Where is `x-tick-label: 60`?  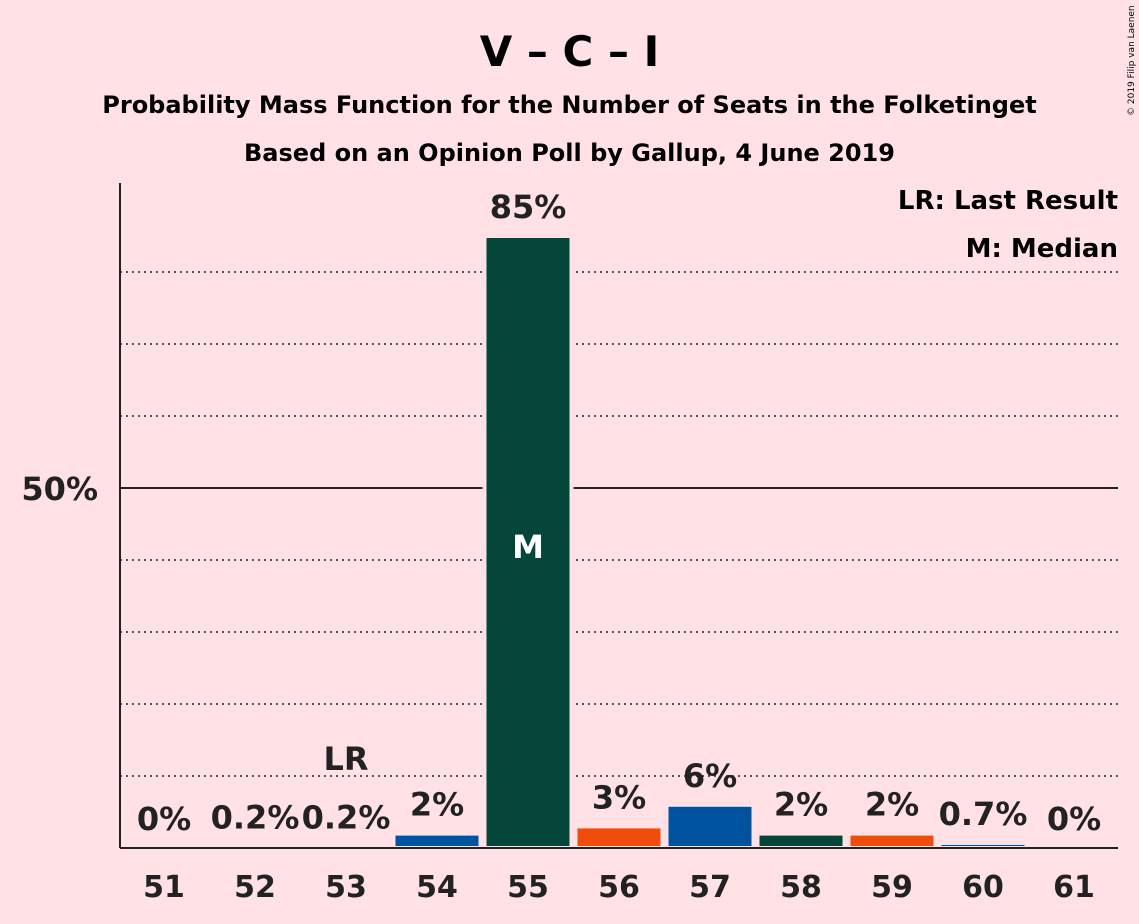
x-tick-label: 60 is located at coordinates (983, 887).